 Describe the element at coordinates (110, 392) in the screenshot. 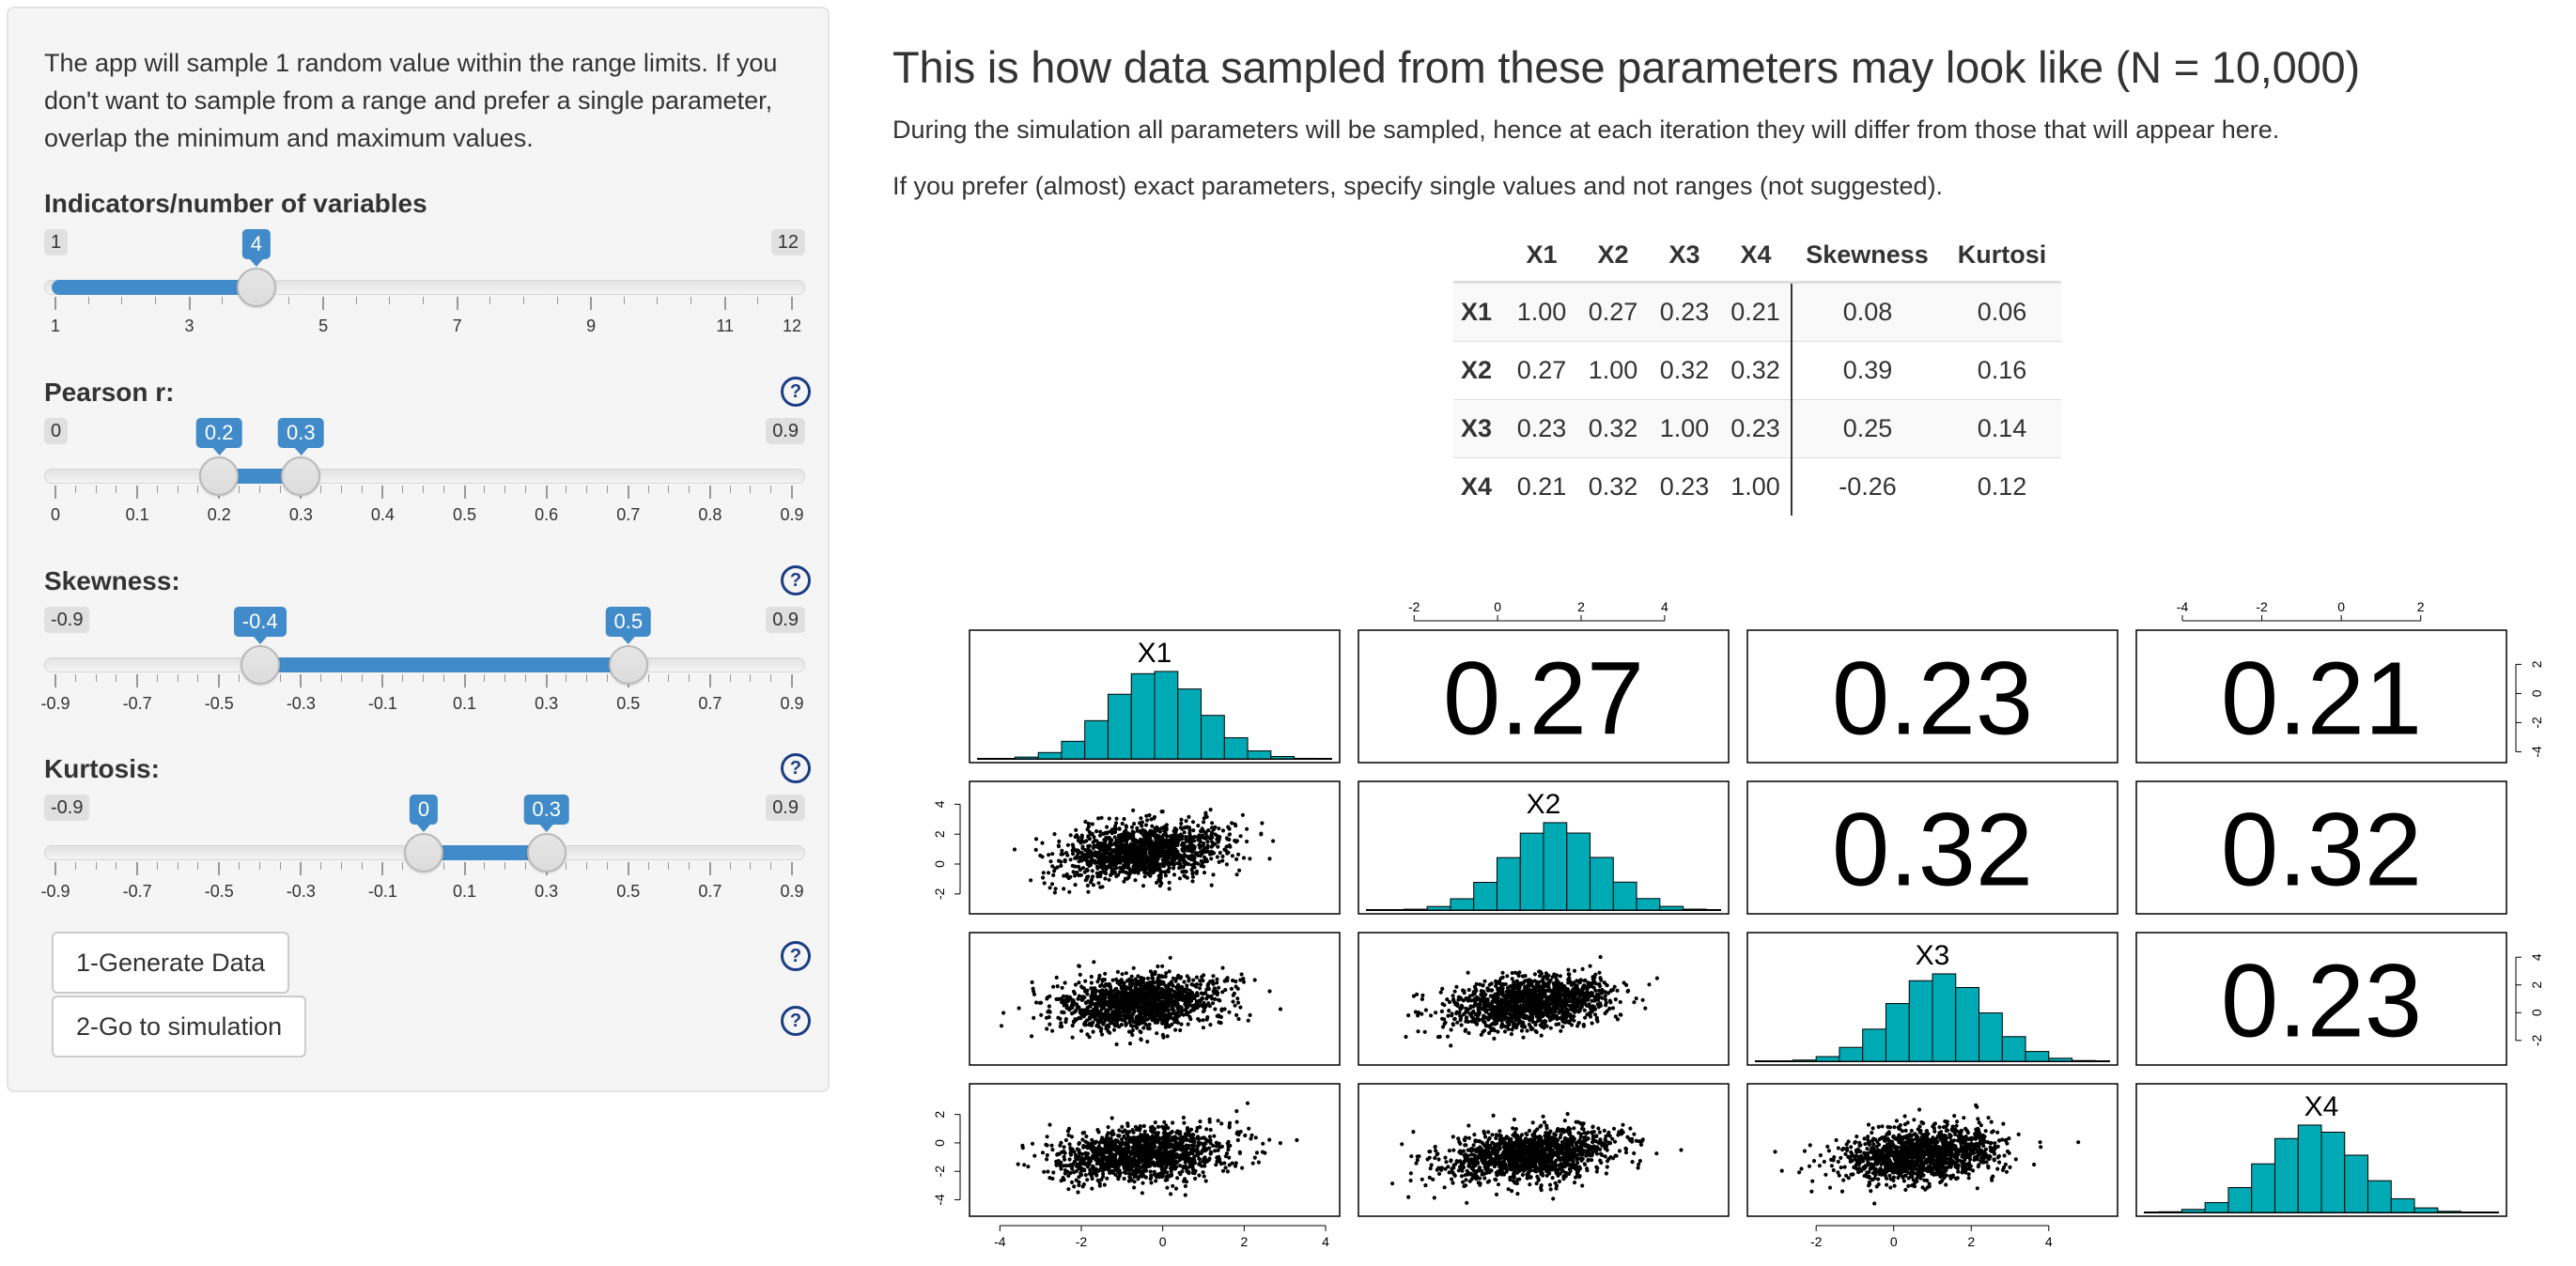

I see `pearson-label: Pearson r:` at that location.